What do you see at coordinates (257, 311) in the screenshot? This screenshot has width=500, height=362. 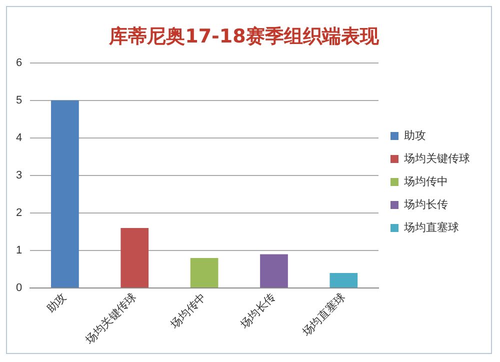 I see `x-tick-label: 场均长传` at bounding box center [257, 311].